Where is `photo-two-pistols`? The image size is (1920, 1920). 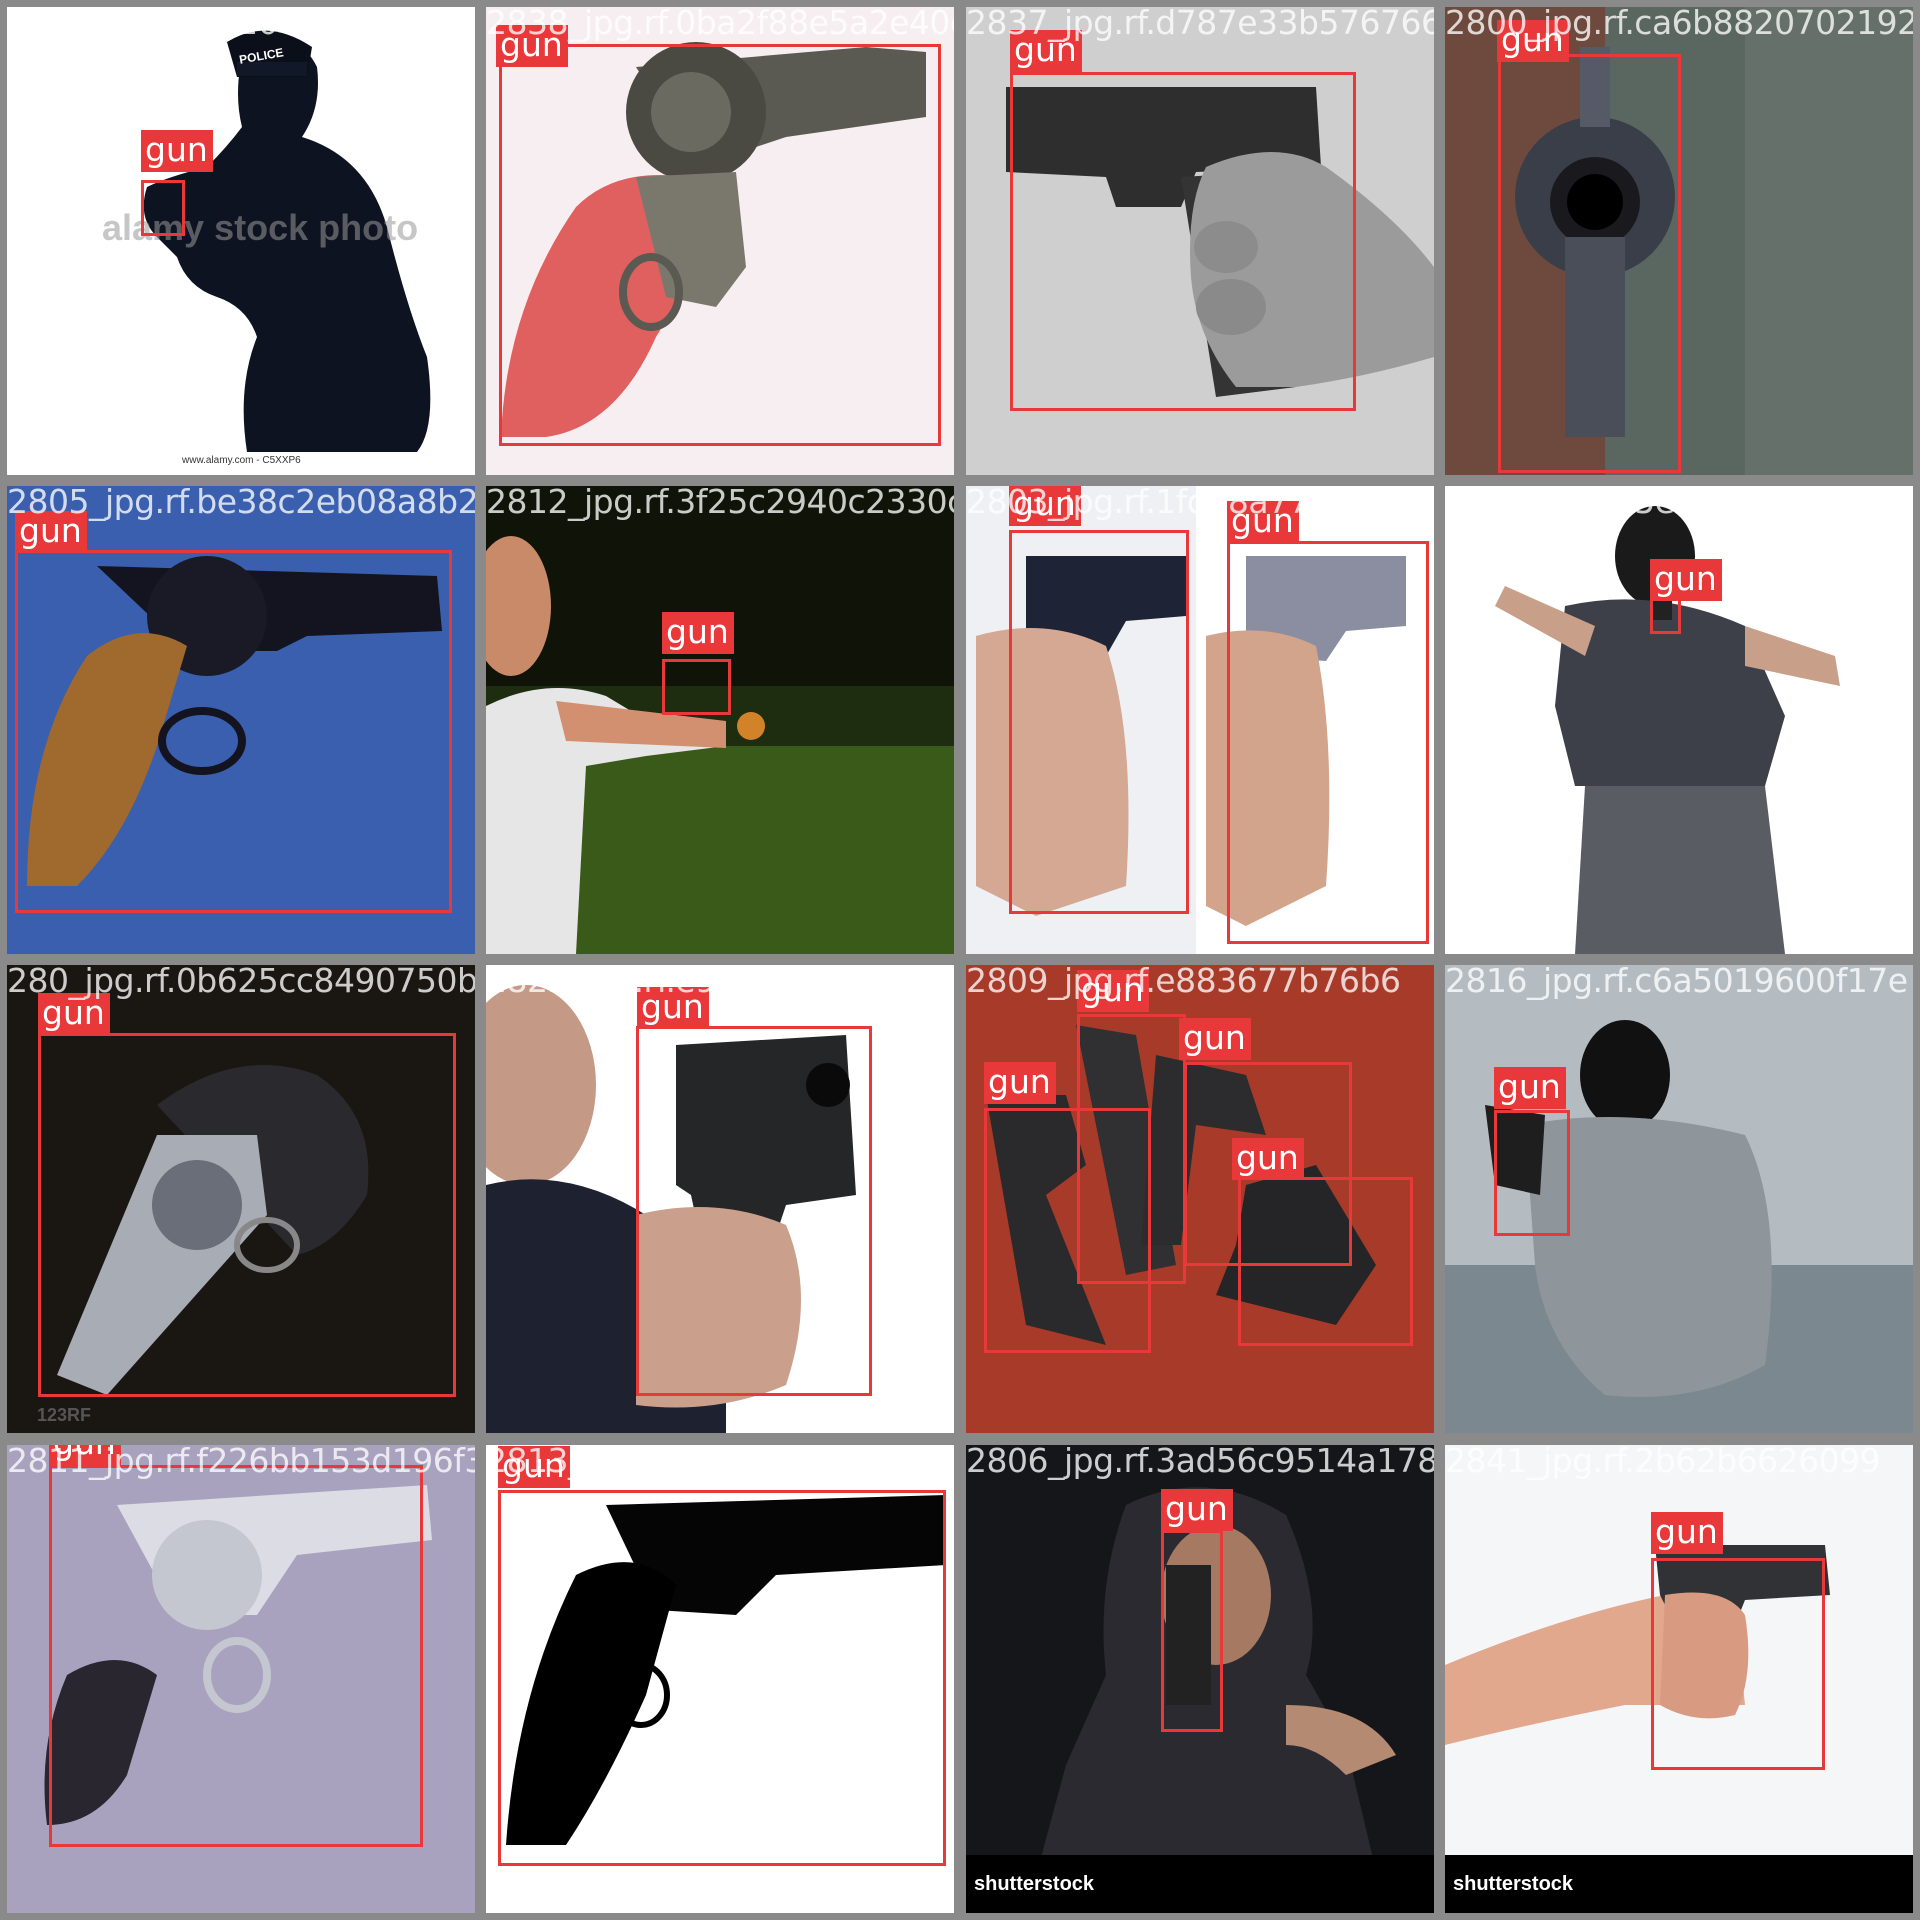
photo-two-pistols is located at coordinates (1200, 720).